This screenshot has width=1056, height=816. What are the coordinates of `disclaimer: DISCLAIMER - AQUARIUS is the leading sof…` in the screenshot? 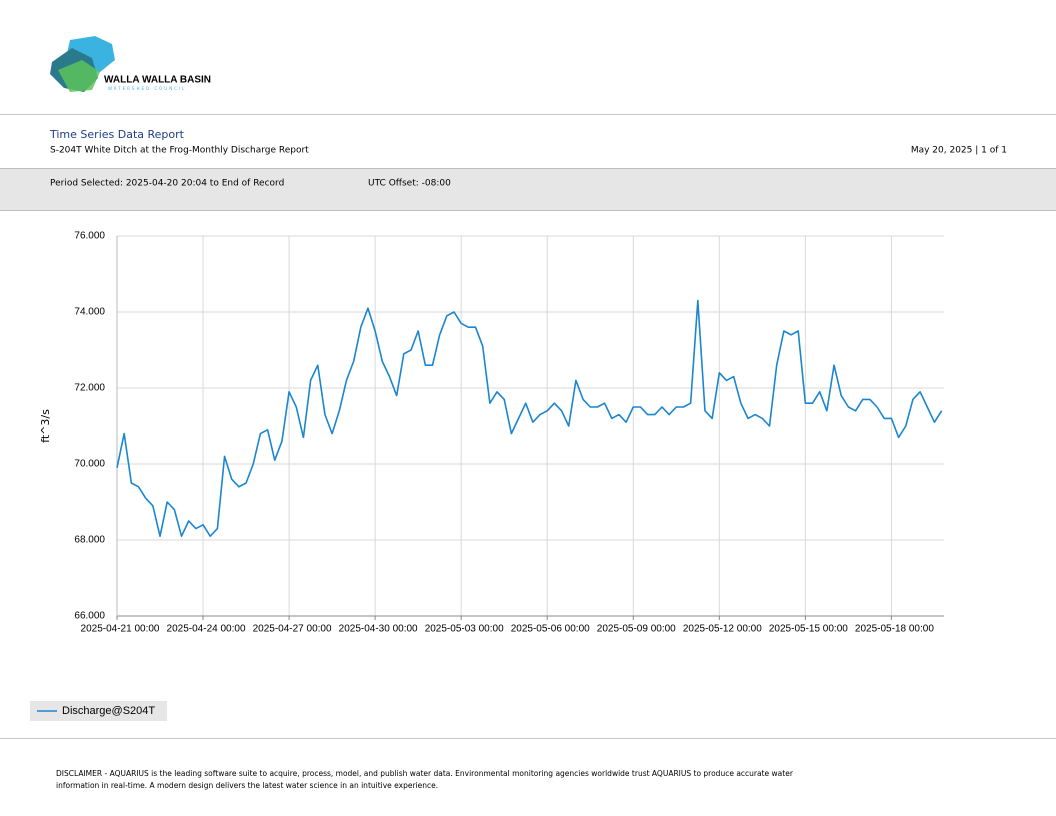 It's located at (425, 773).